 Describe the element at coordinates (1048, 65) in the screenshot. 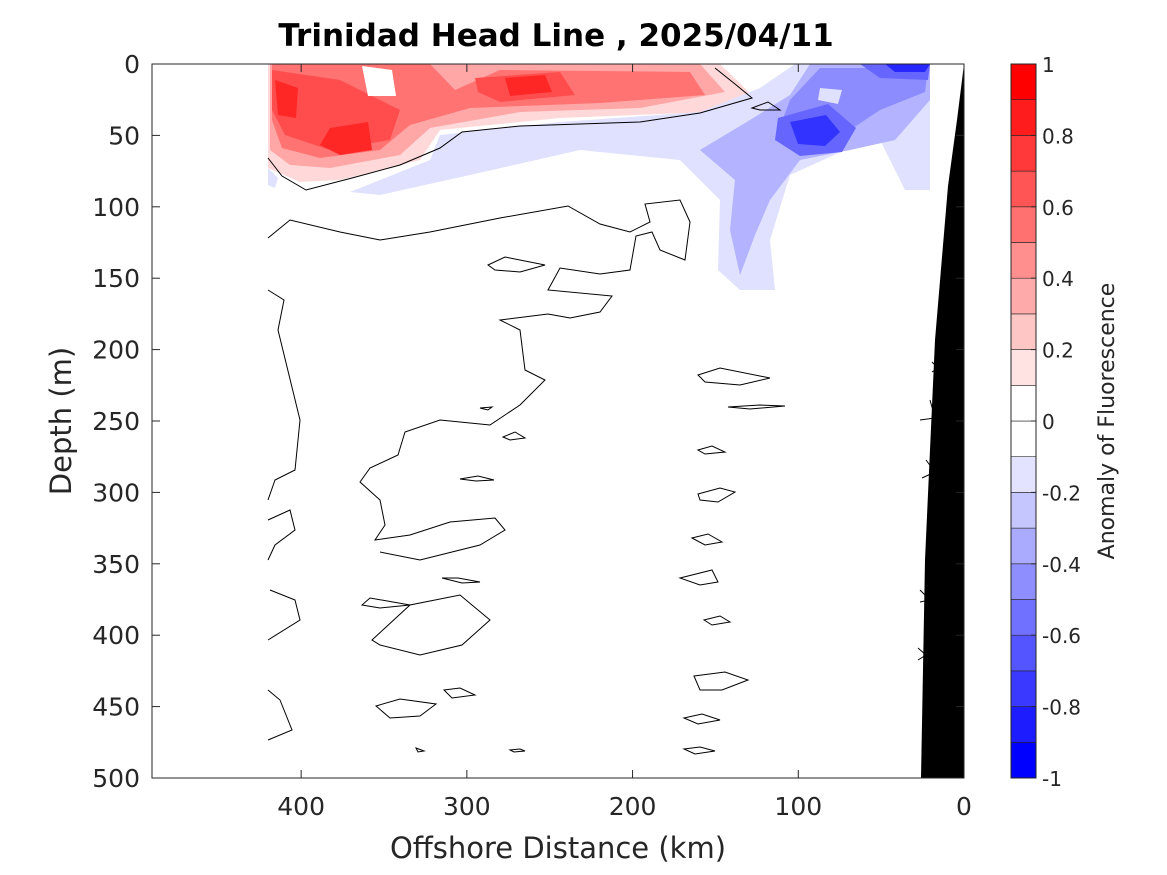

I see `colorbar-tick-label: 1` at that location.